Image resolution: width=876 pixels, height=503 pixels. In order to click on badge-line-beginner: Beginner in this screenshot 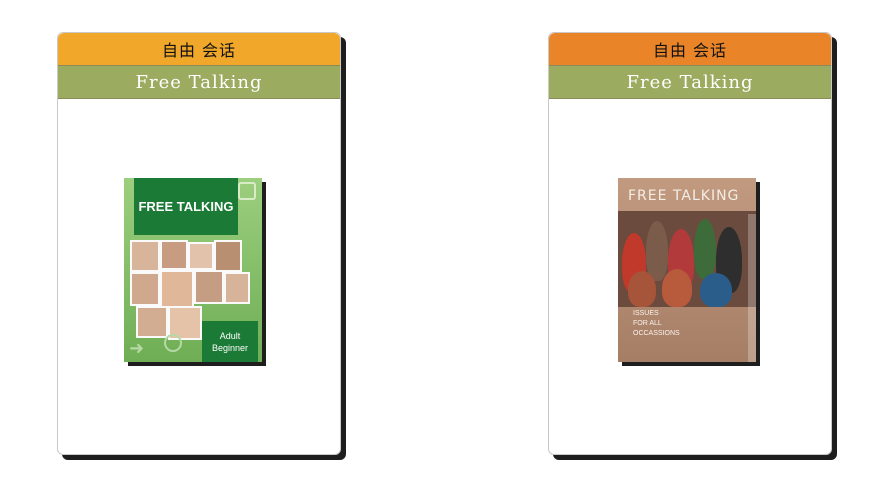, I will do `click(230, 347)`.